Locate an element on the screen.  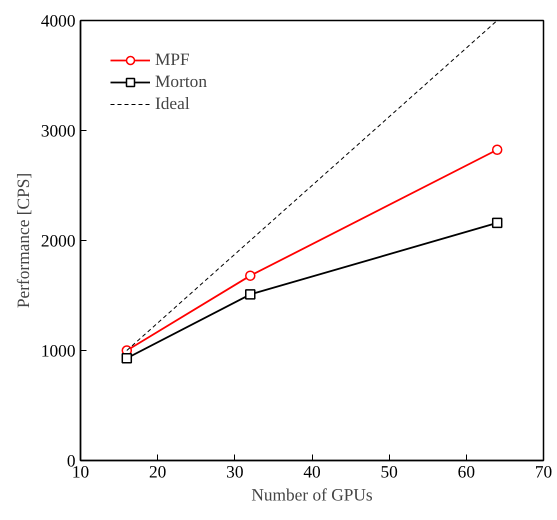
x-tick-label: 70 is located at coordinates (543, 472).